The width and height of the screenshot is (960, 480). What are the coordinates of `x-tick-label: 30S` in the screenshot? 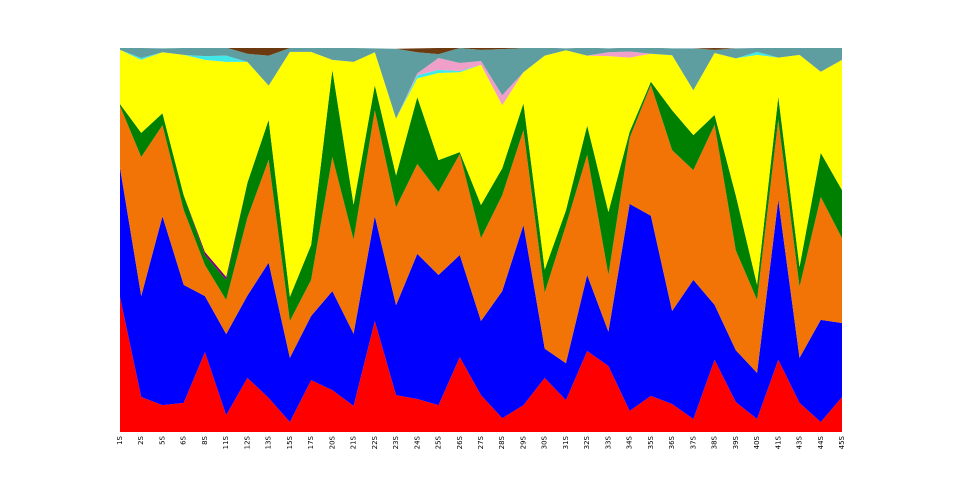 It's located at (545, 442).